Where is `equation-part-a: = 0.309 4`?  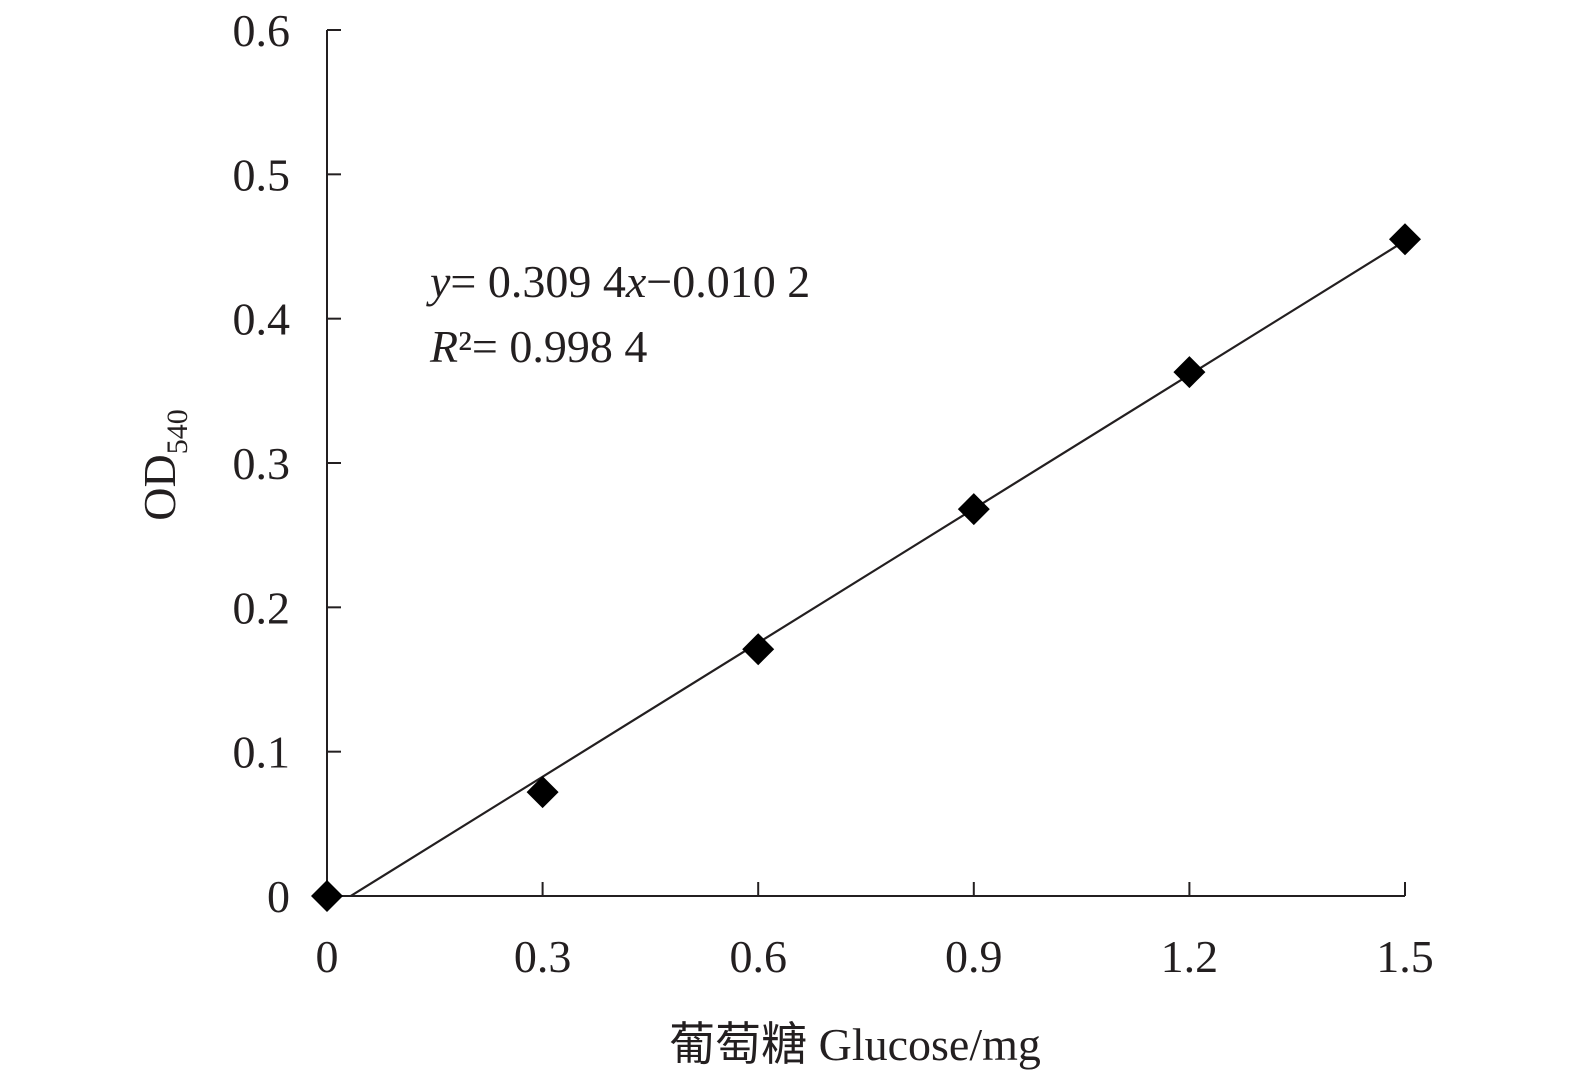 equation-part-a: = 0.309 4 is located at coordinates (537, 281).